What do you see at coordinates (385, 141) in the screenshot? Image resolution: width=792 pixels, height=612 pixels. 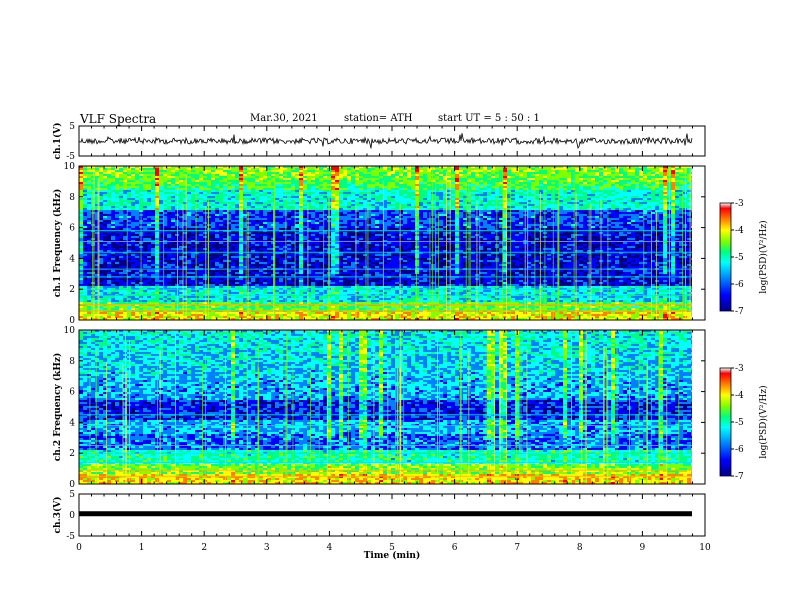 I see `ch1-waveform-trace` at bounding box center [385, 141].